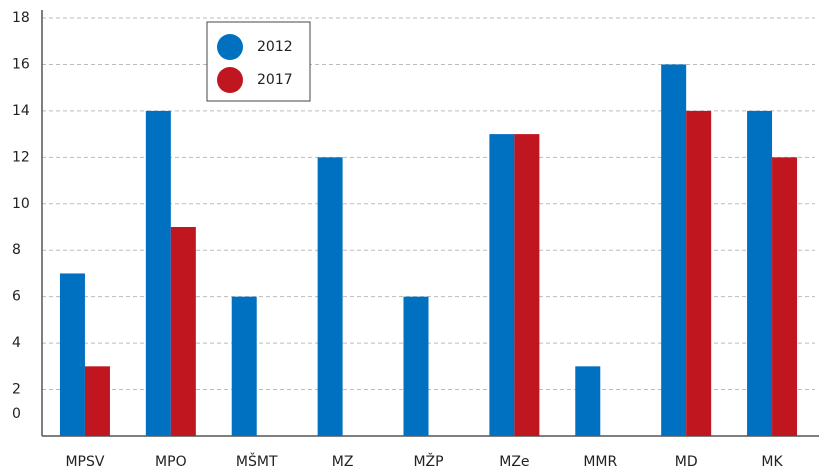 The width and height of the screenshot is (819, 470). What do you see at coordinates (21, 204) in the screenshot?
I see `y-tick-label: 10` at bounding box center [21, 204].